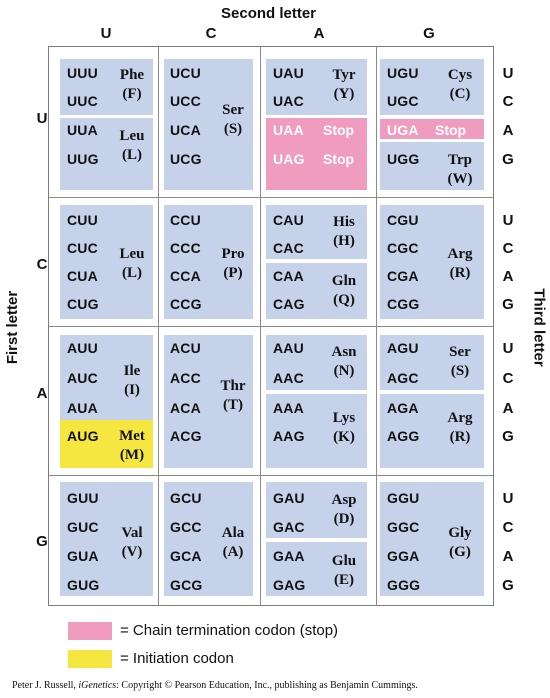 The width and height of the screenshot is (550, 698). Describe the element at coordinates (186, 527) in the screenshot. I see `codon-gcc: GCC` at that location.